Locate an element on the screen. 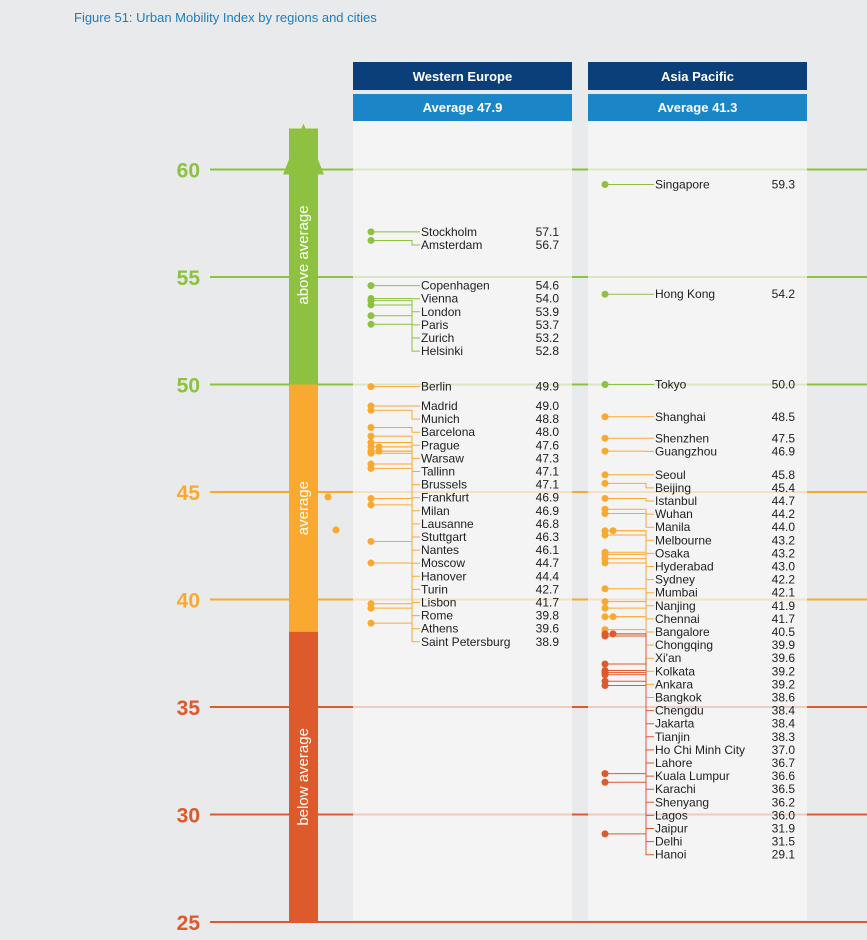 The height and width of the screenshot is (940, 867). city-value-0-10: 48.8 is located at coordinates (548, 419).